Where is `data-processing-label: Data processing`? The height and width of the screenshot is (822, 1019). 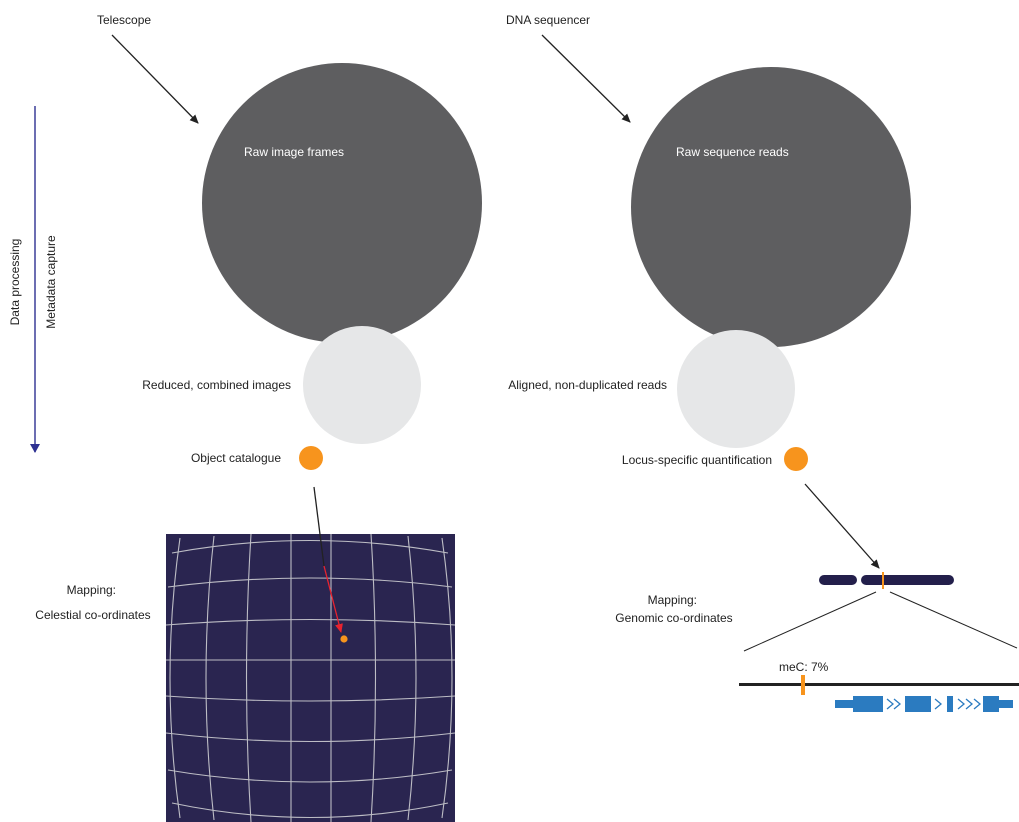
data-processing-label: Data processing is located at coordinates (15, 282).